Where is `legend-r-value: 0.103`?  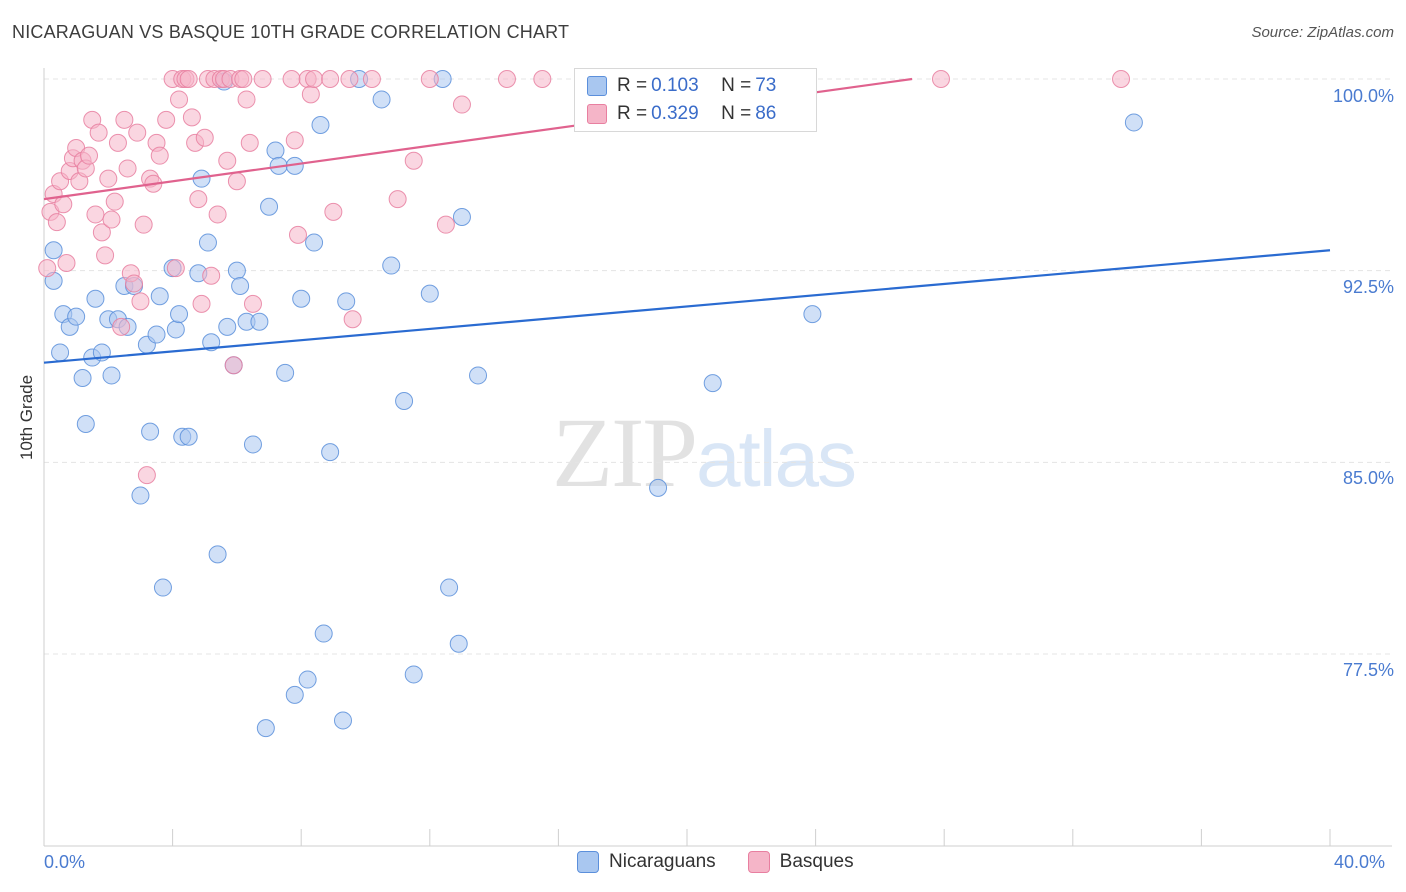
legend-r-value: 0.103 is located at coordinates (675, 85).